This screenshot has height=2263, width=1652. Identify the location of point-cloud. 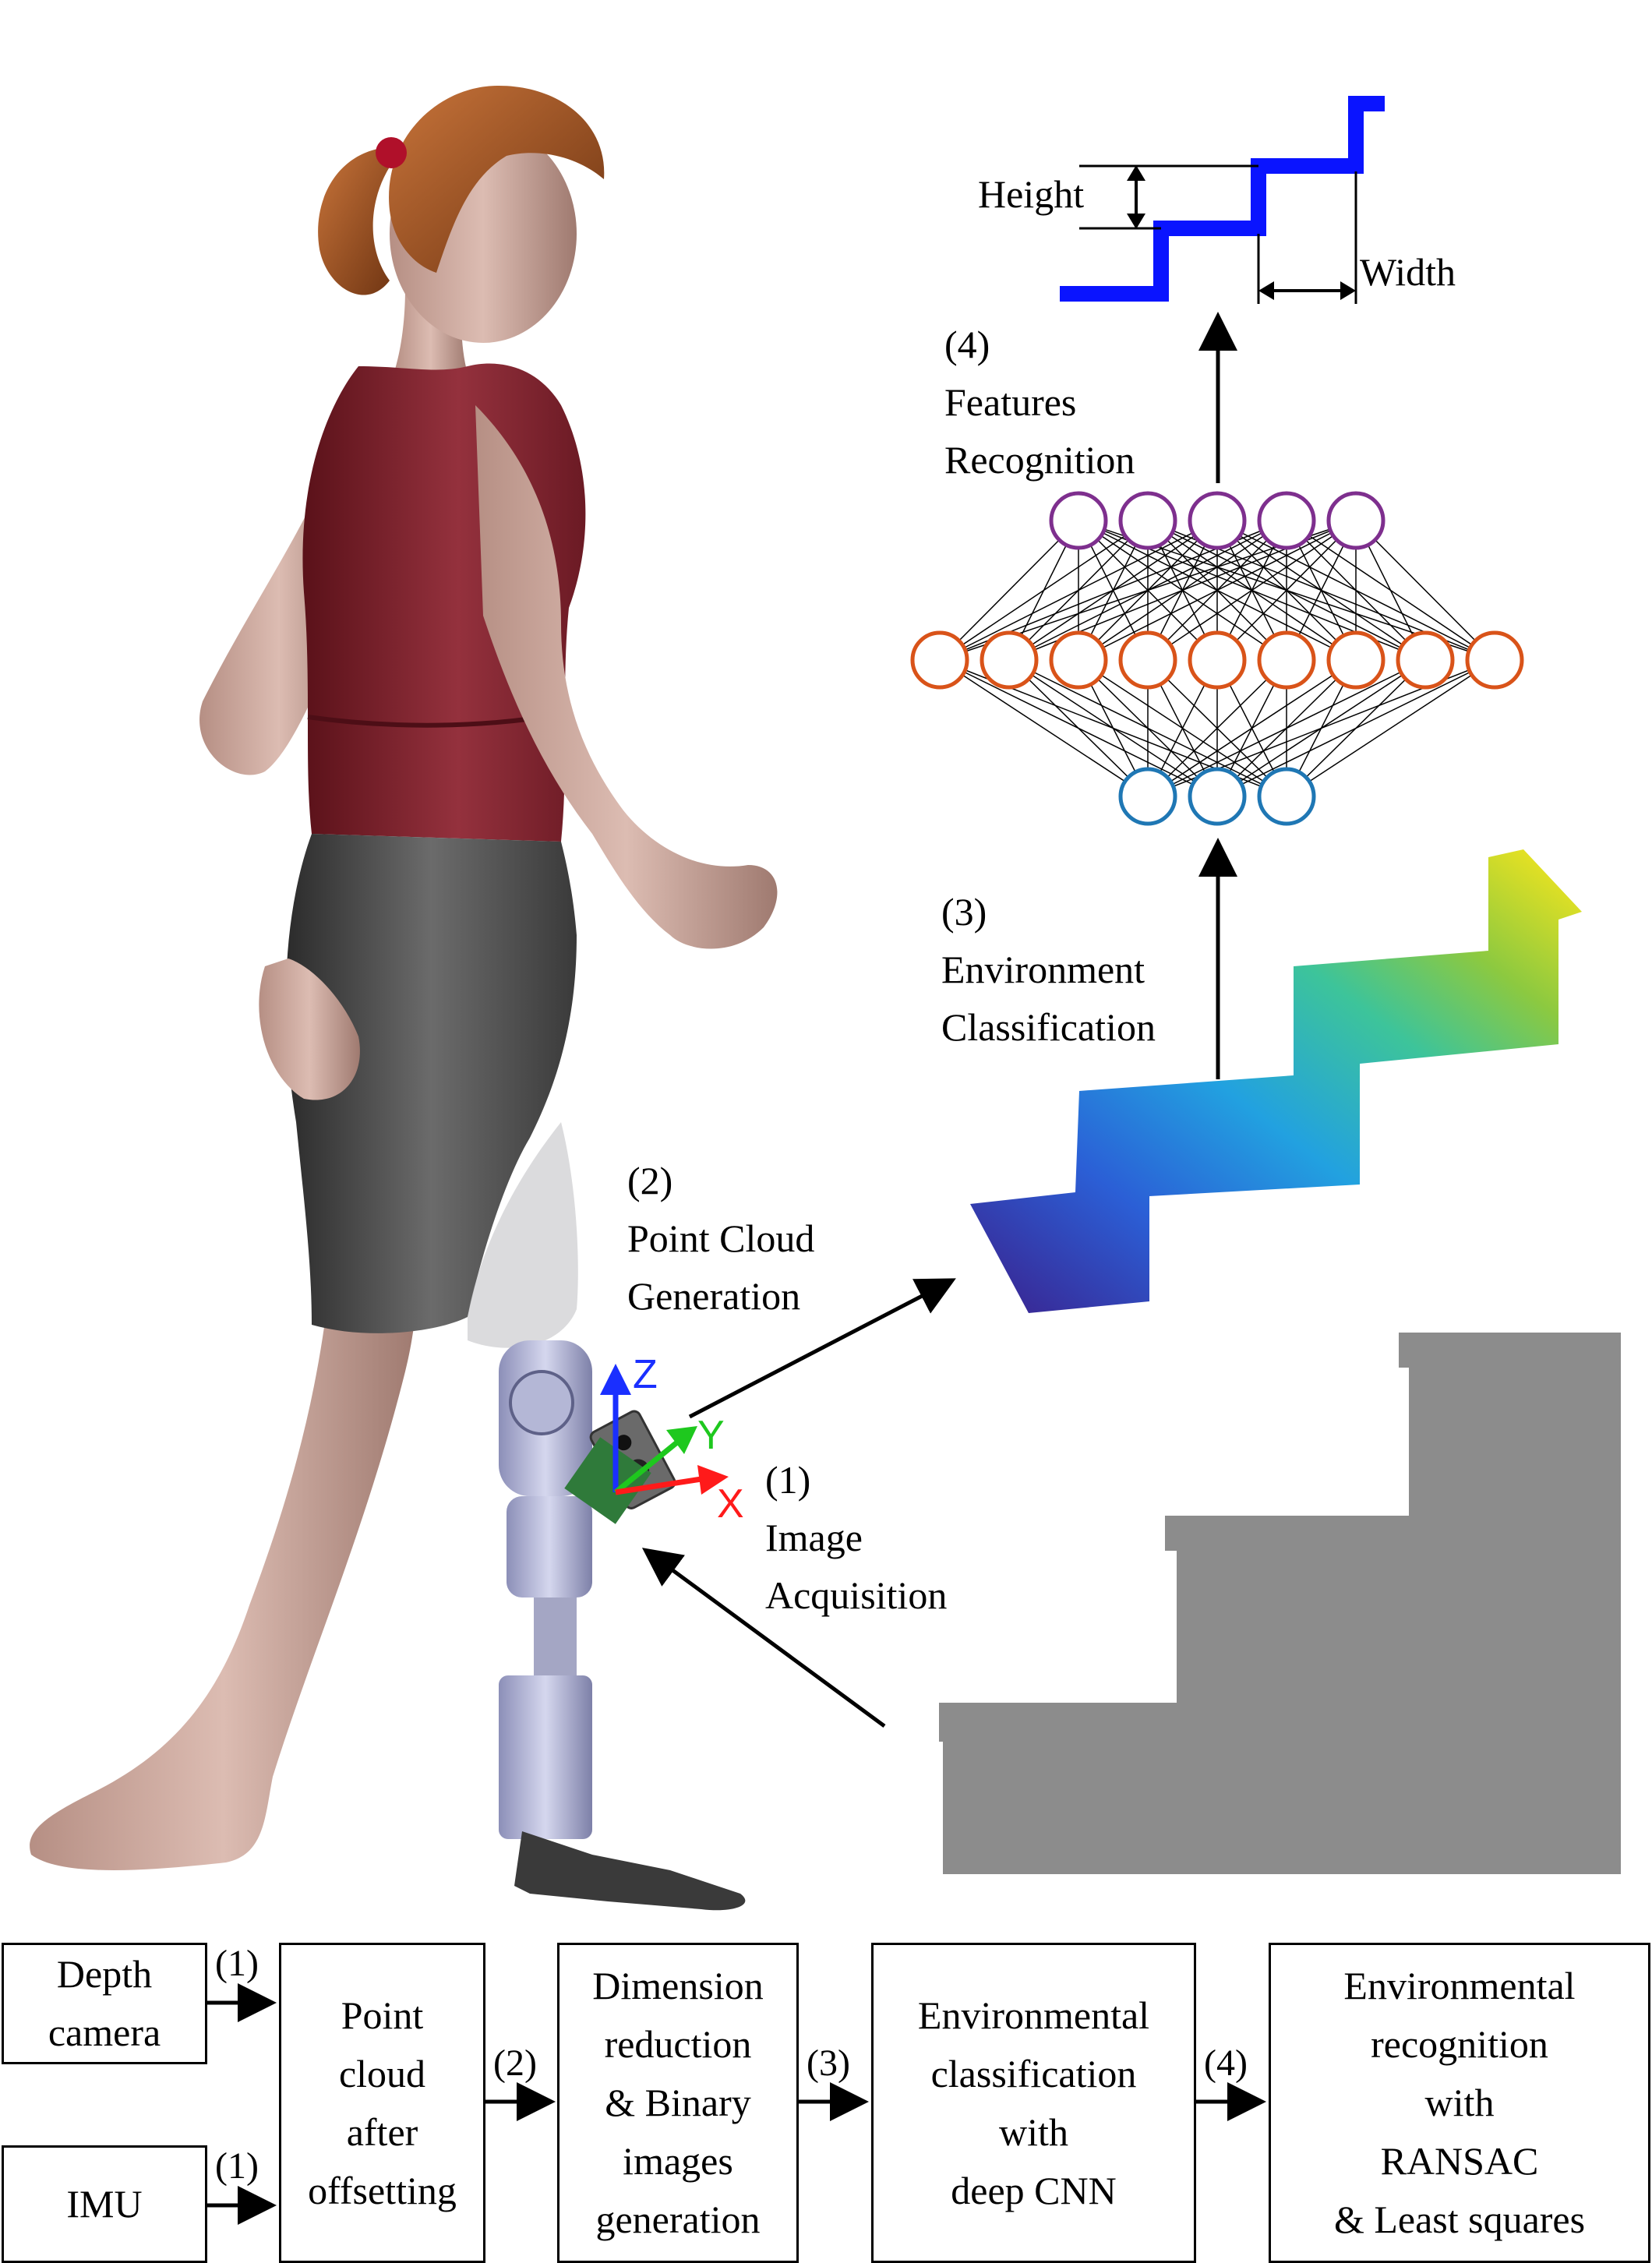
(1276, 1081).